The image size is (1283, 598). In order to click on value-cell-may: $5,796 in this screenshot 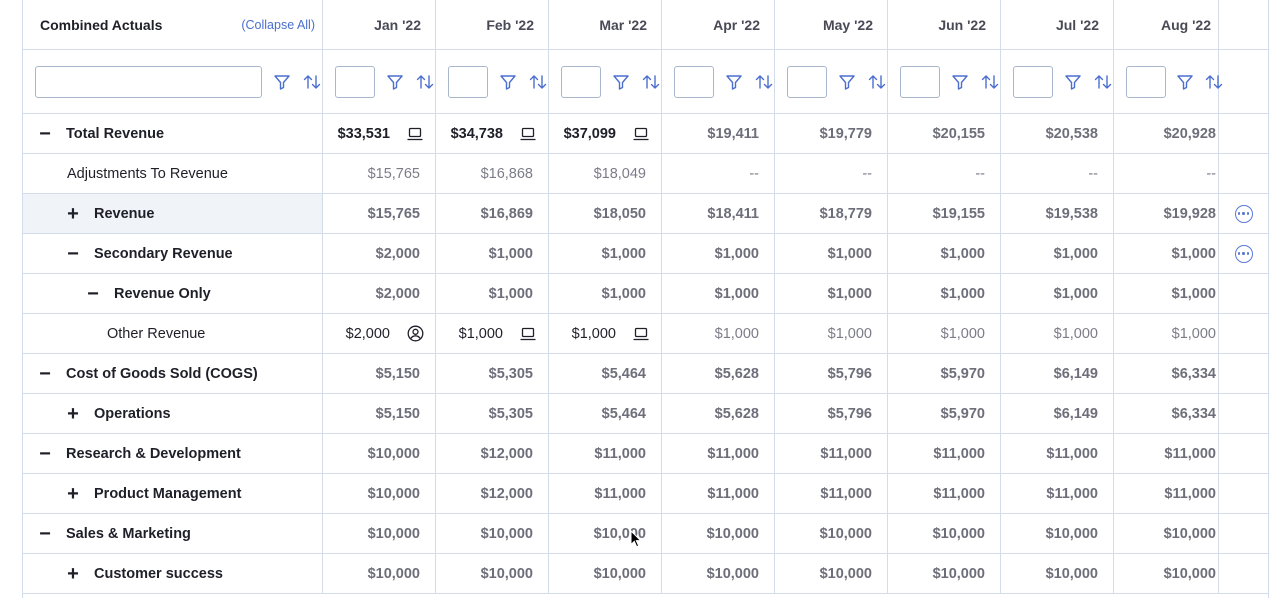, I will do `click(831, 413)`.